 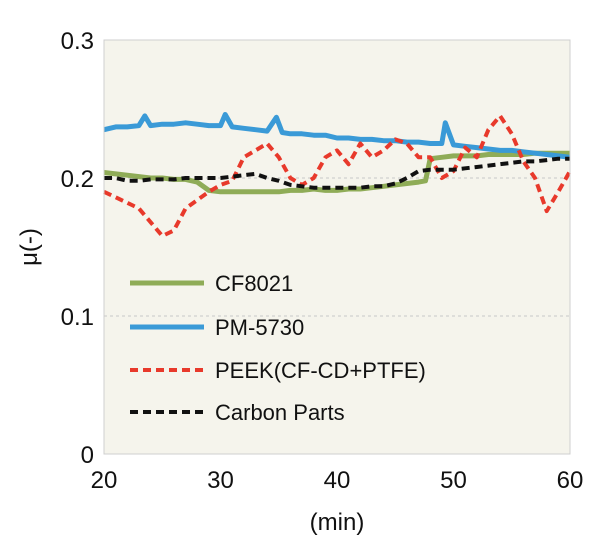 I want to click on x-tick-label: 50, so click(x=453, y=480).